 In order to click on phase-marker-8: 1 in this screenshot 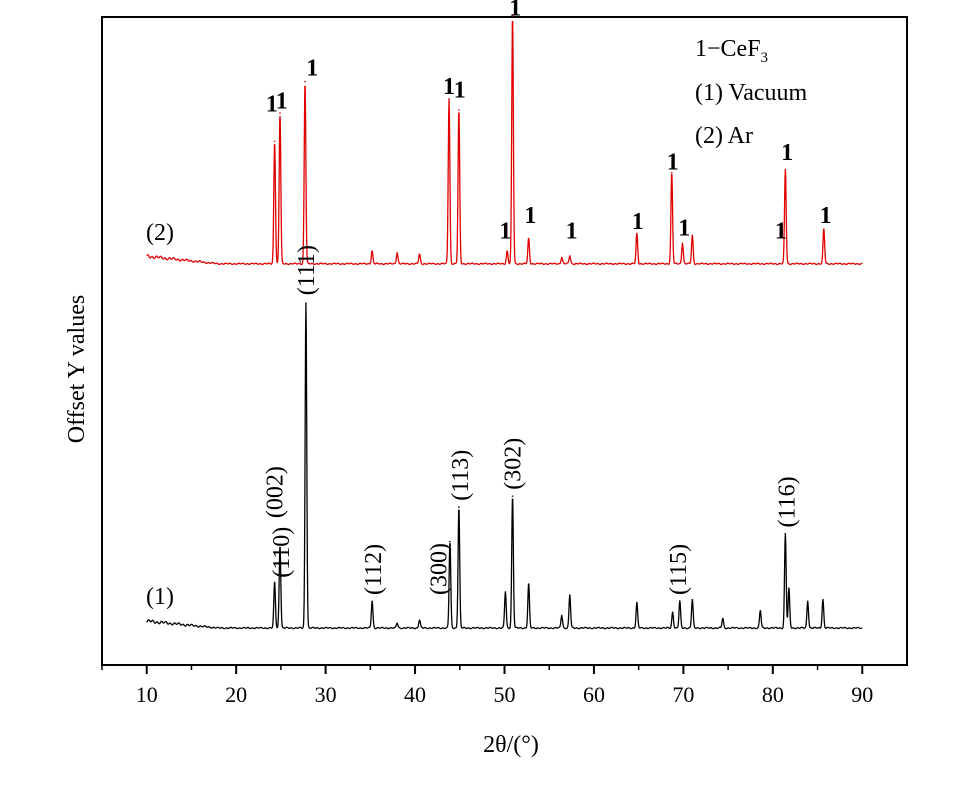, I will do `click(530, 216)`.